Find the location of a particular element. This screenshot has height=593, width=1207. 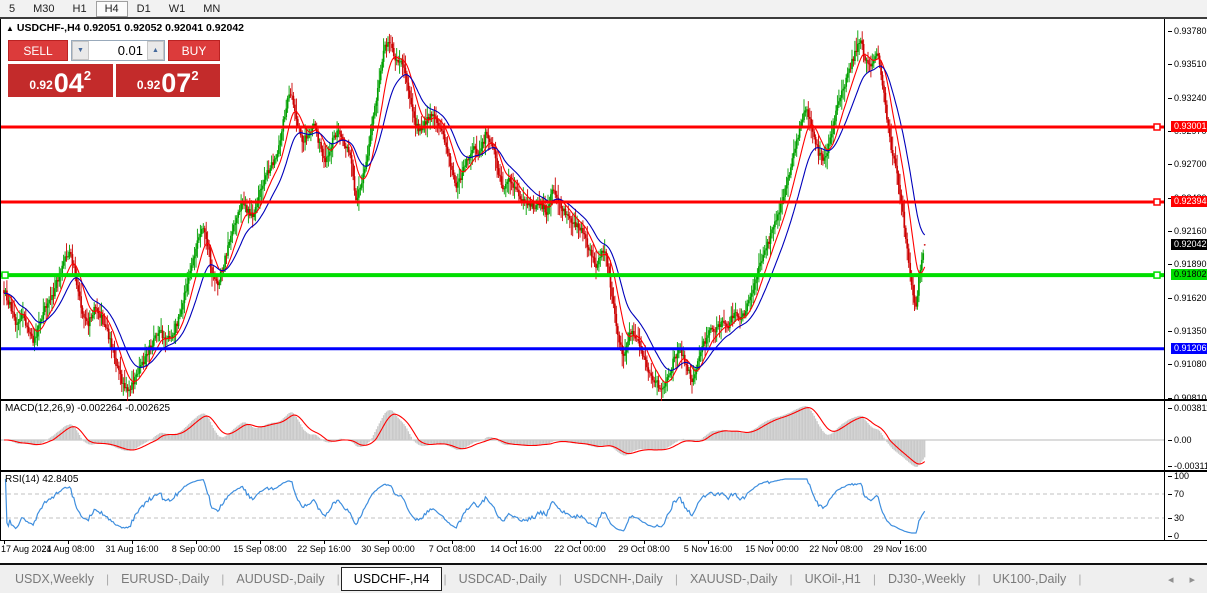

chart-ohlc-values: 0.92051 0.92052 0.92041 0.92042 is located at coordinates (164, 28).